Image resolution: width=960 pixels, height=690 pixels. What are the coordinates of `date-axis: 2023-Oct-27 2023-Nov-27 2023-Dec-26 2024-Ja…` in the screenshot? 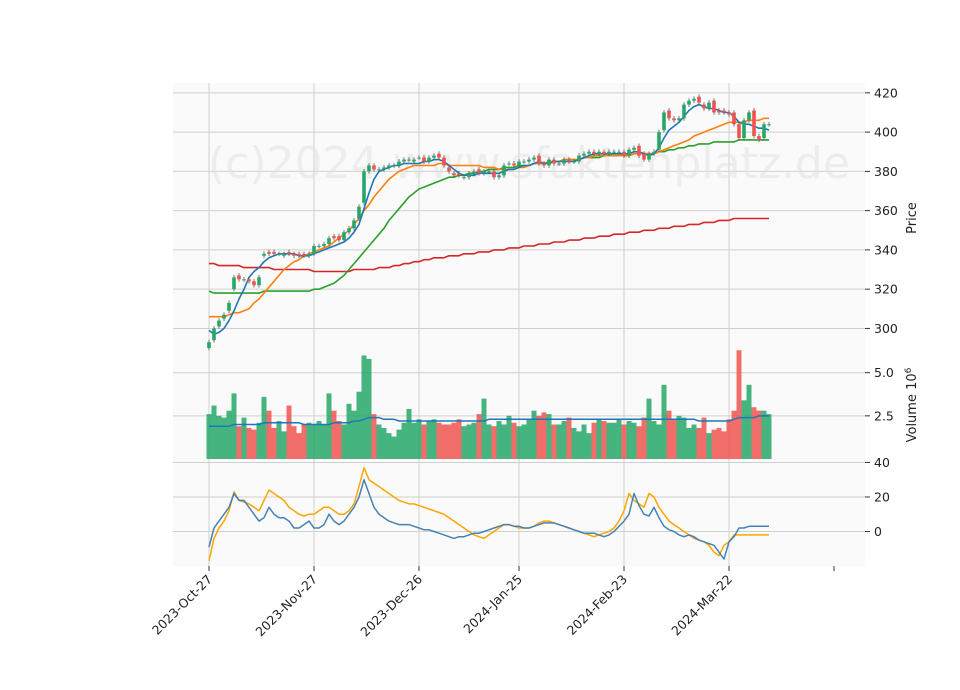 It's located at (492, 603).